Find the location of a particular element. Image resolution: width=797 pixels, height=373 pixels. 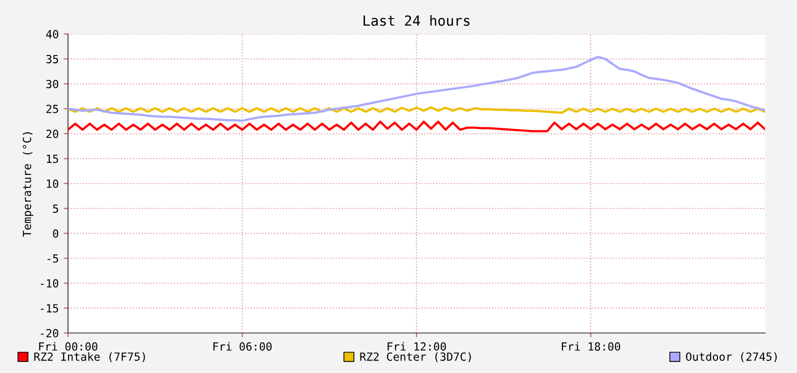

y-tick-label: -5 is located at coordinates (53, 258).